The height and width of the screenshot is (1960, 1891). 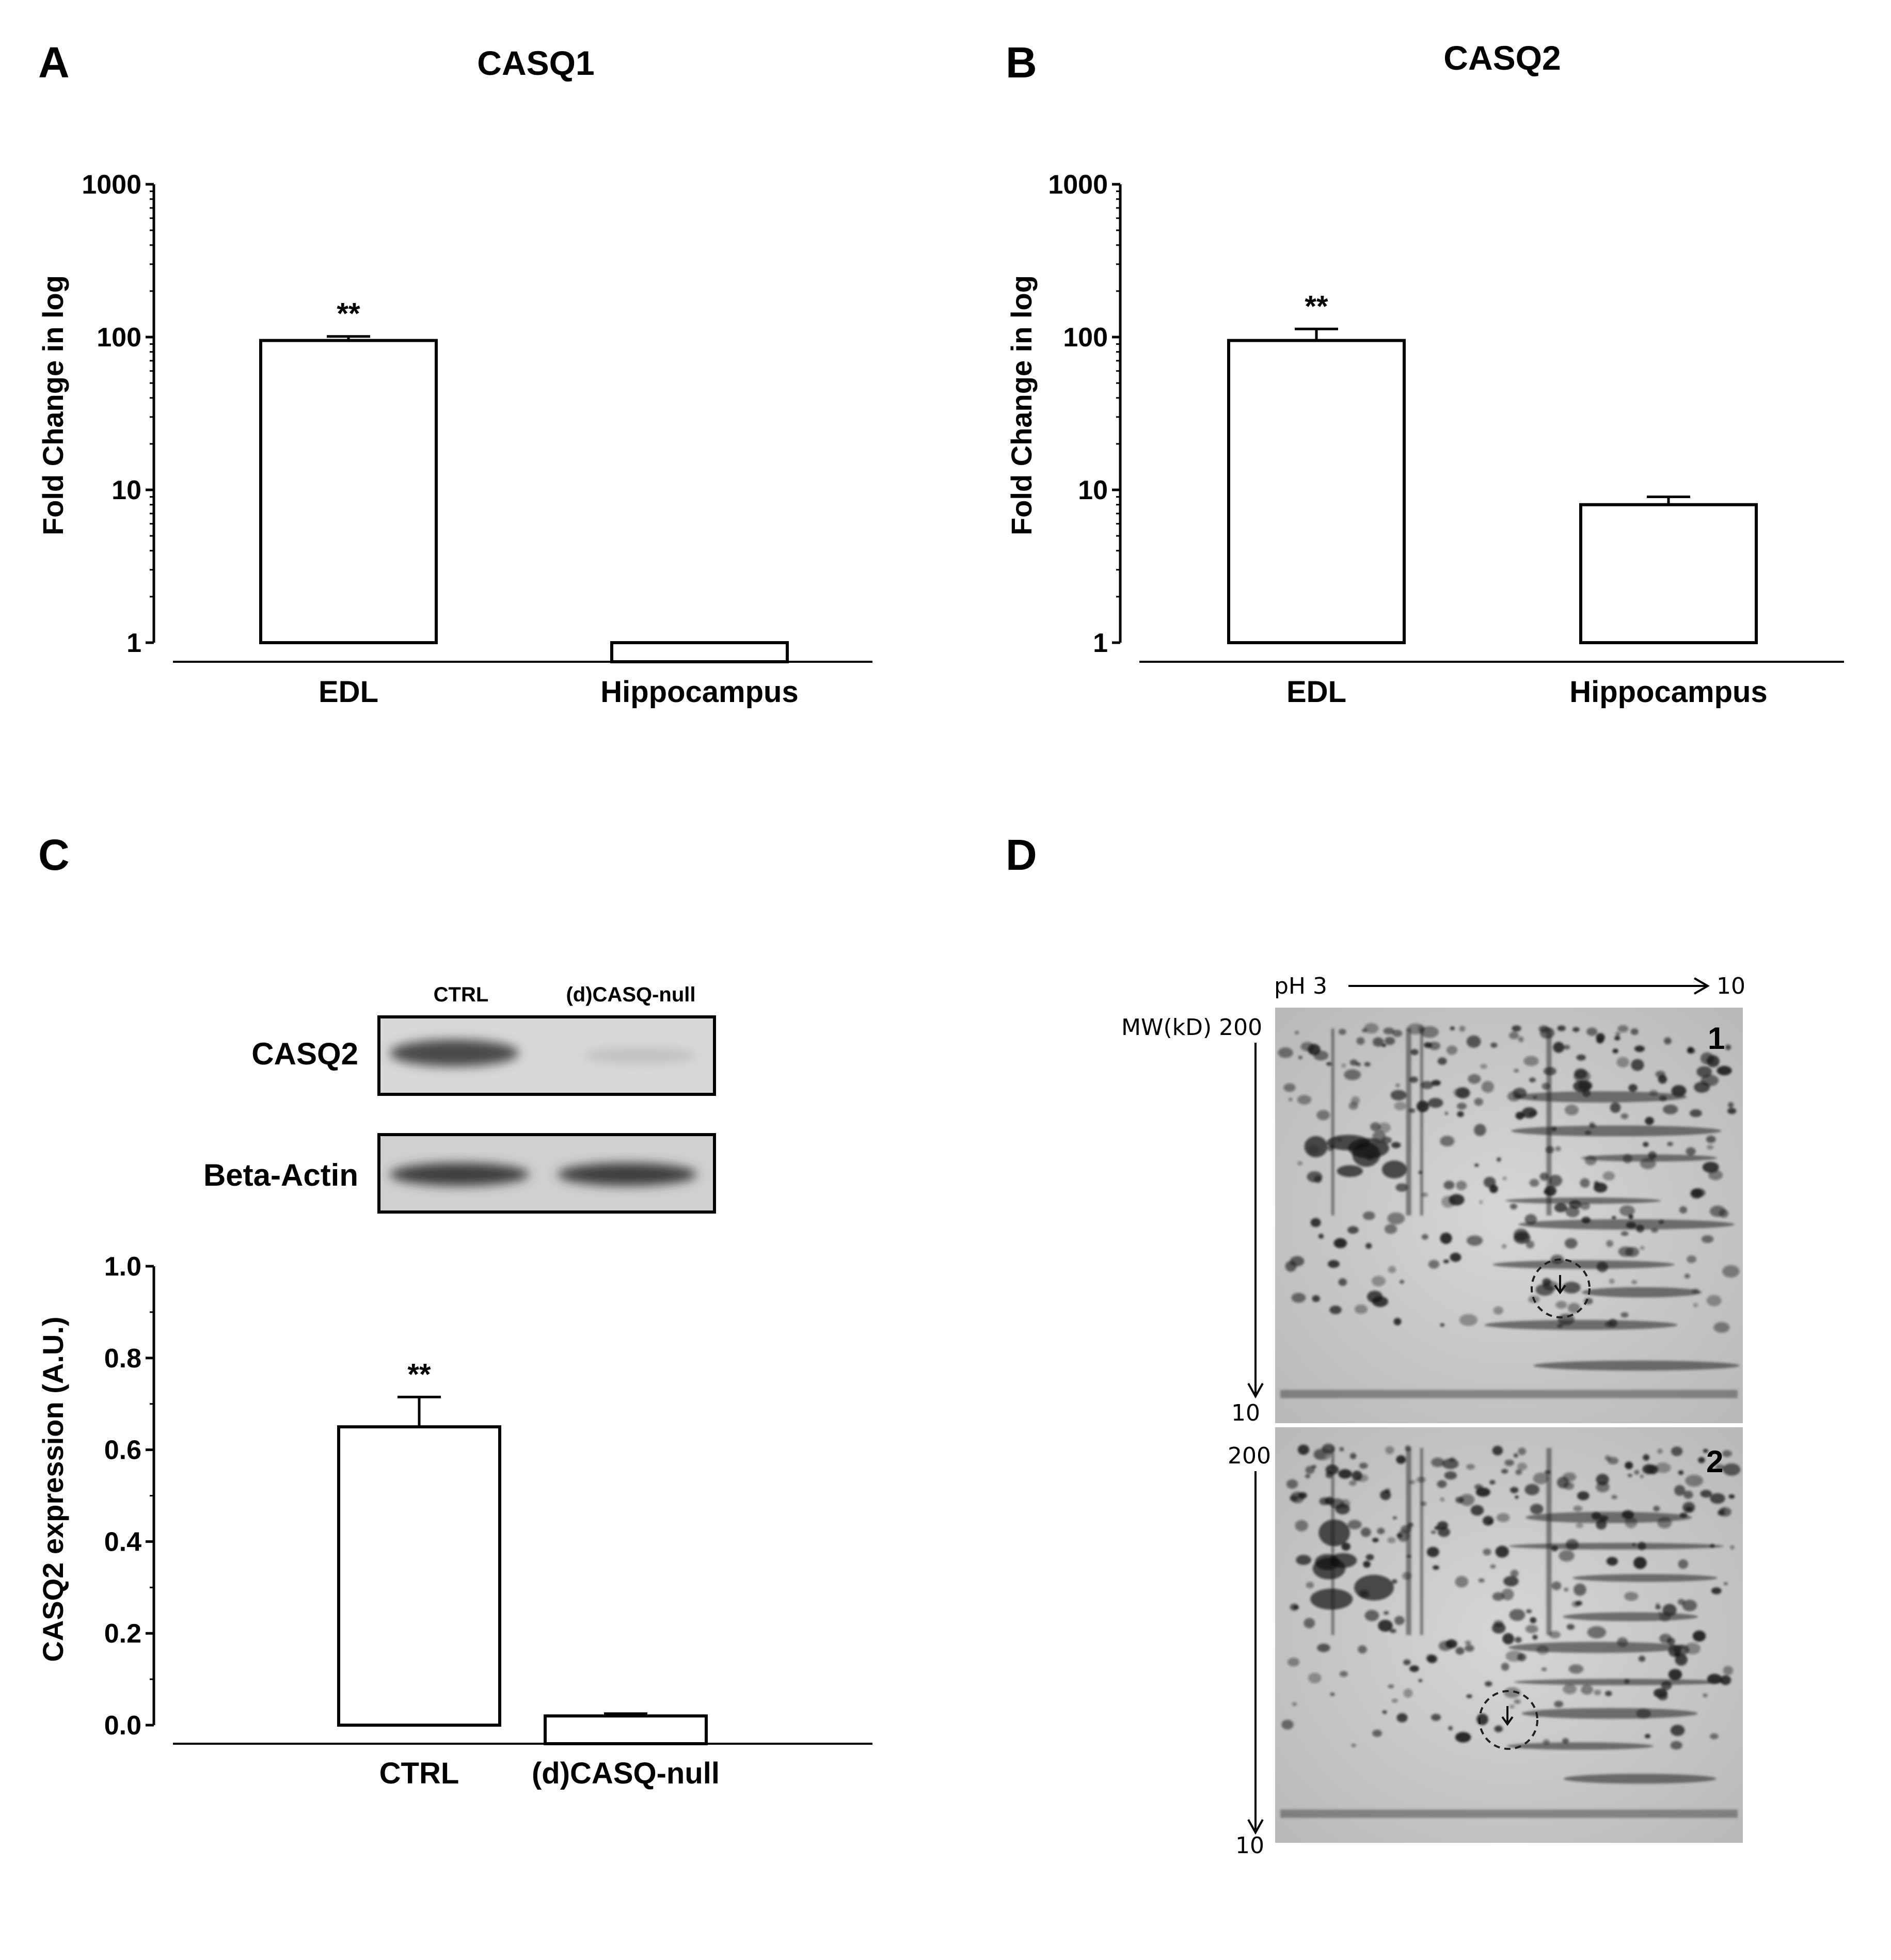 What do you see at coordinates (630, 994) in the screenshot?
I see `blot-column-null: (d)CASQ-null` at bounding box center [630, 994].